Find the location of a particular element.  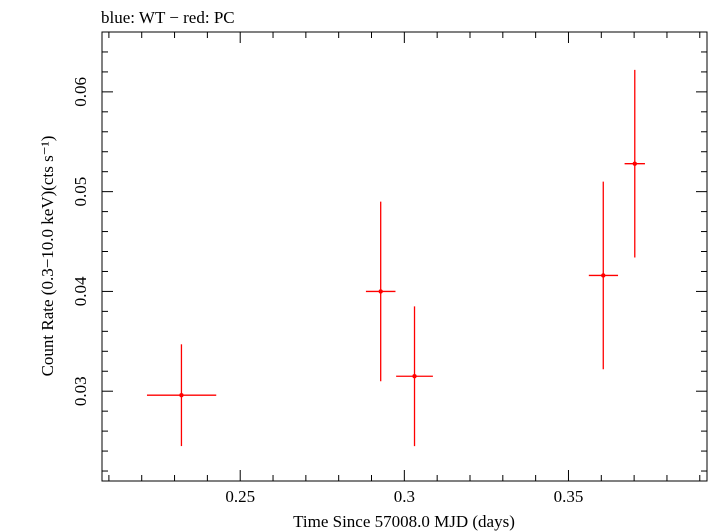

x-tick-label: 0.3 is located at coordinates (404, 496).